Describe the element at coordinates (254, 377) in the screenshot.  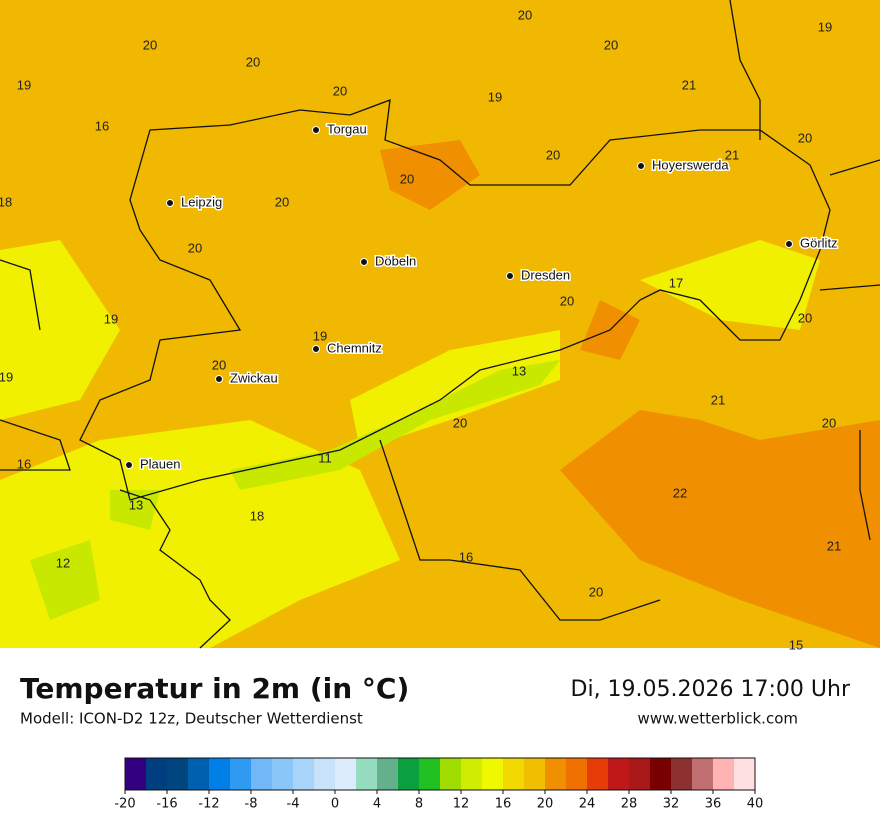
I see `city-label: Zwickau` at that location.